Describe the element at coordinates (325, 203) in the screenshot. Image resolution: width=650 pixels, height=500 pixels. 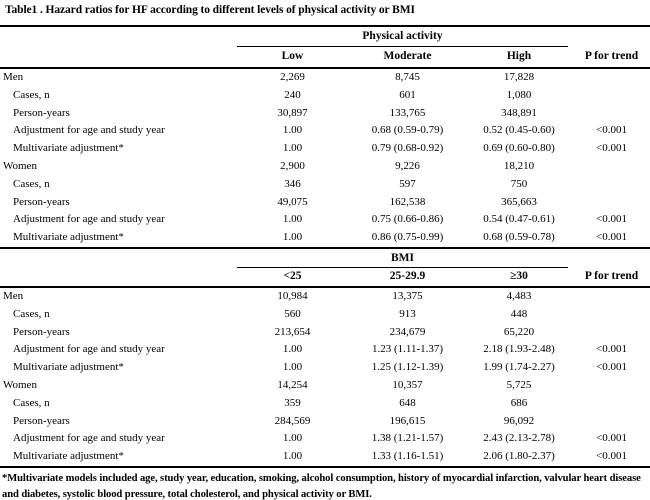
I see `table-row: Person-years 49,075 162,538 365,663` at that location.